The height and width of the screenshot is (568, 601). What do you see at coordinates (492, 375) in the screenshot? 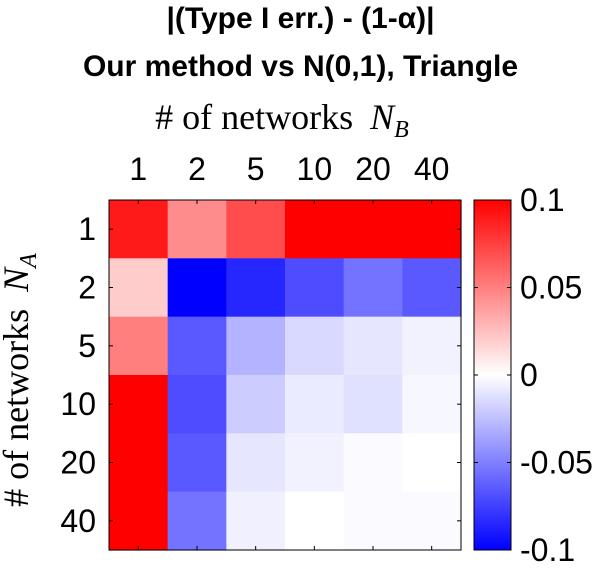
I see `colorbar` at bounding box center [492, 375].